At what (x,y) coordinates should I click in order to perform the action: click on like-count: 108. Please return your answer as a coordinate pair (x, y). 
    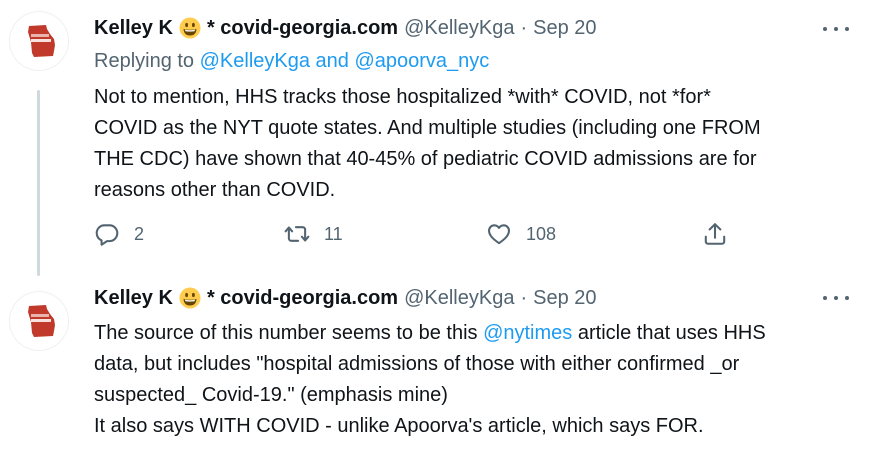
    Looking at the image, I should click on (541, 233).